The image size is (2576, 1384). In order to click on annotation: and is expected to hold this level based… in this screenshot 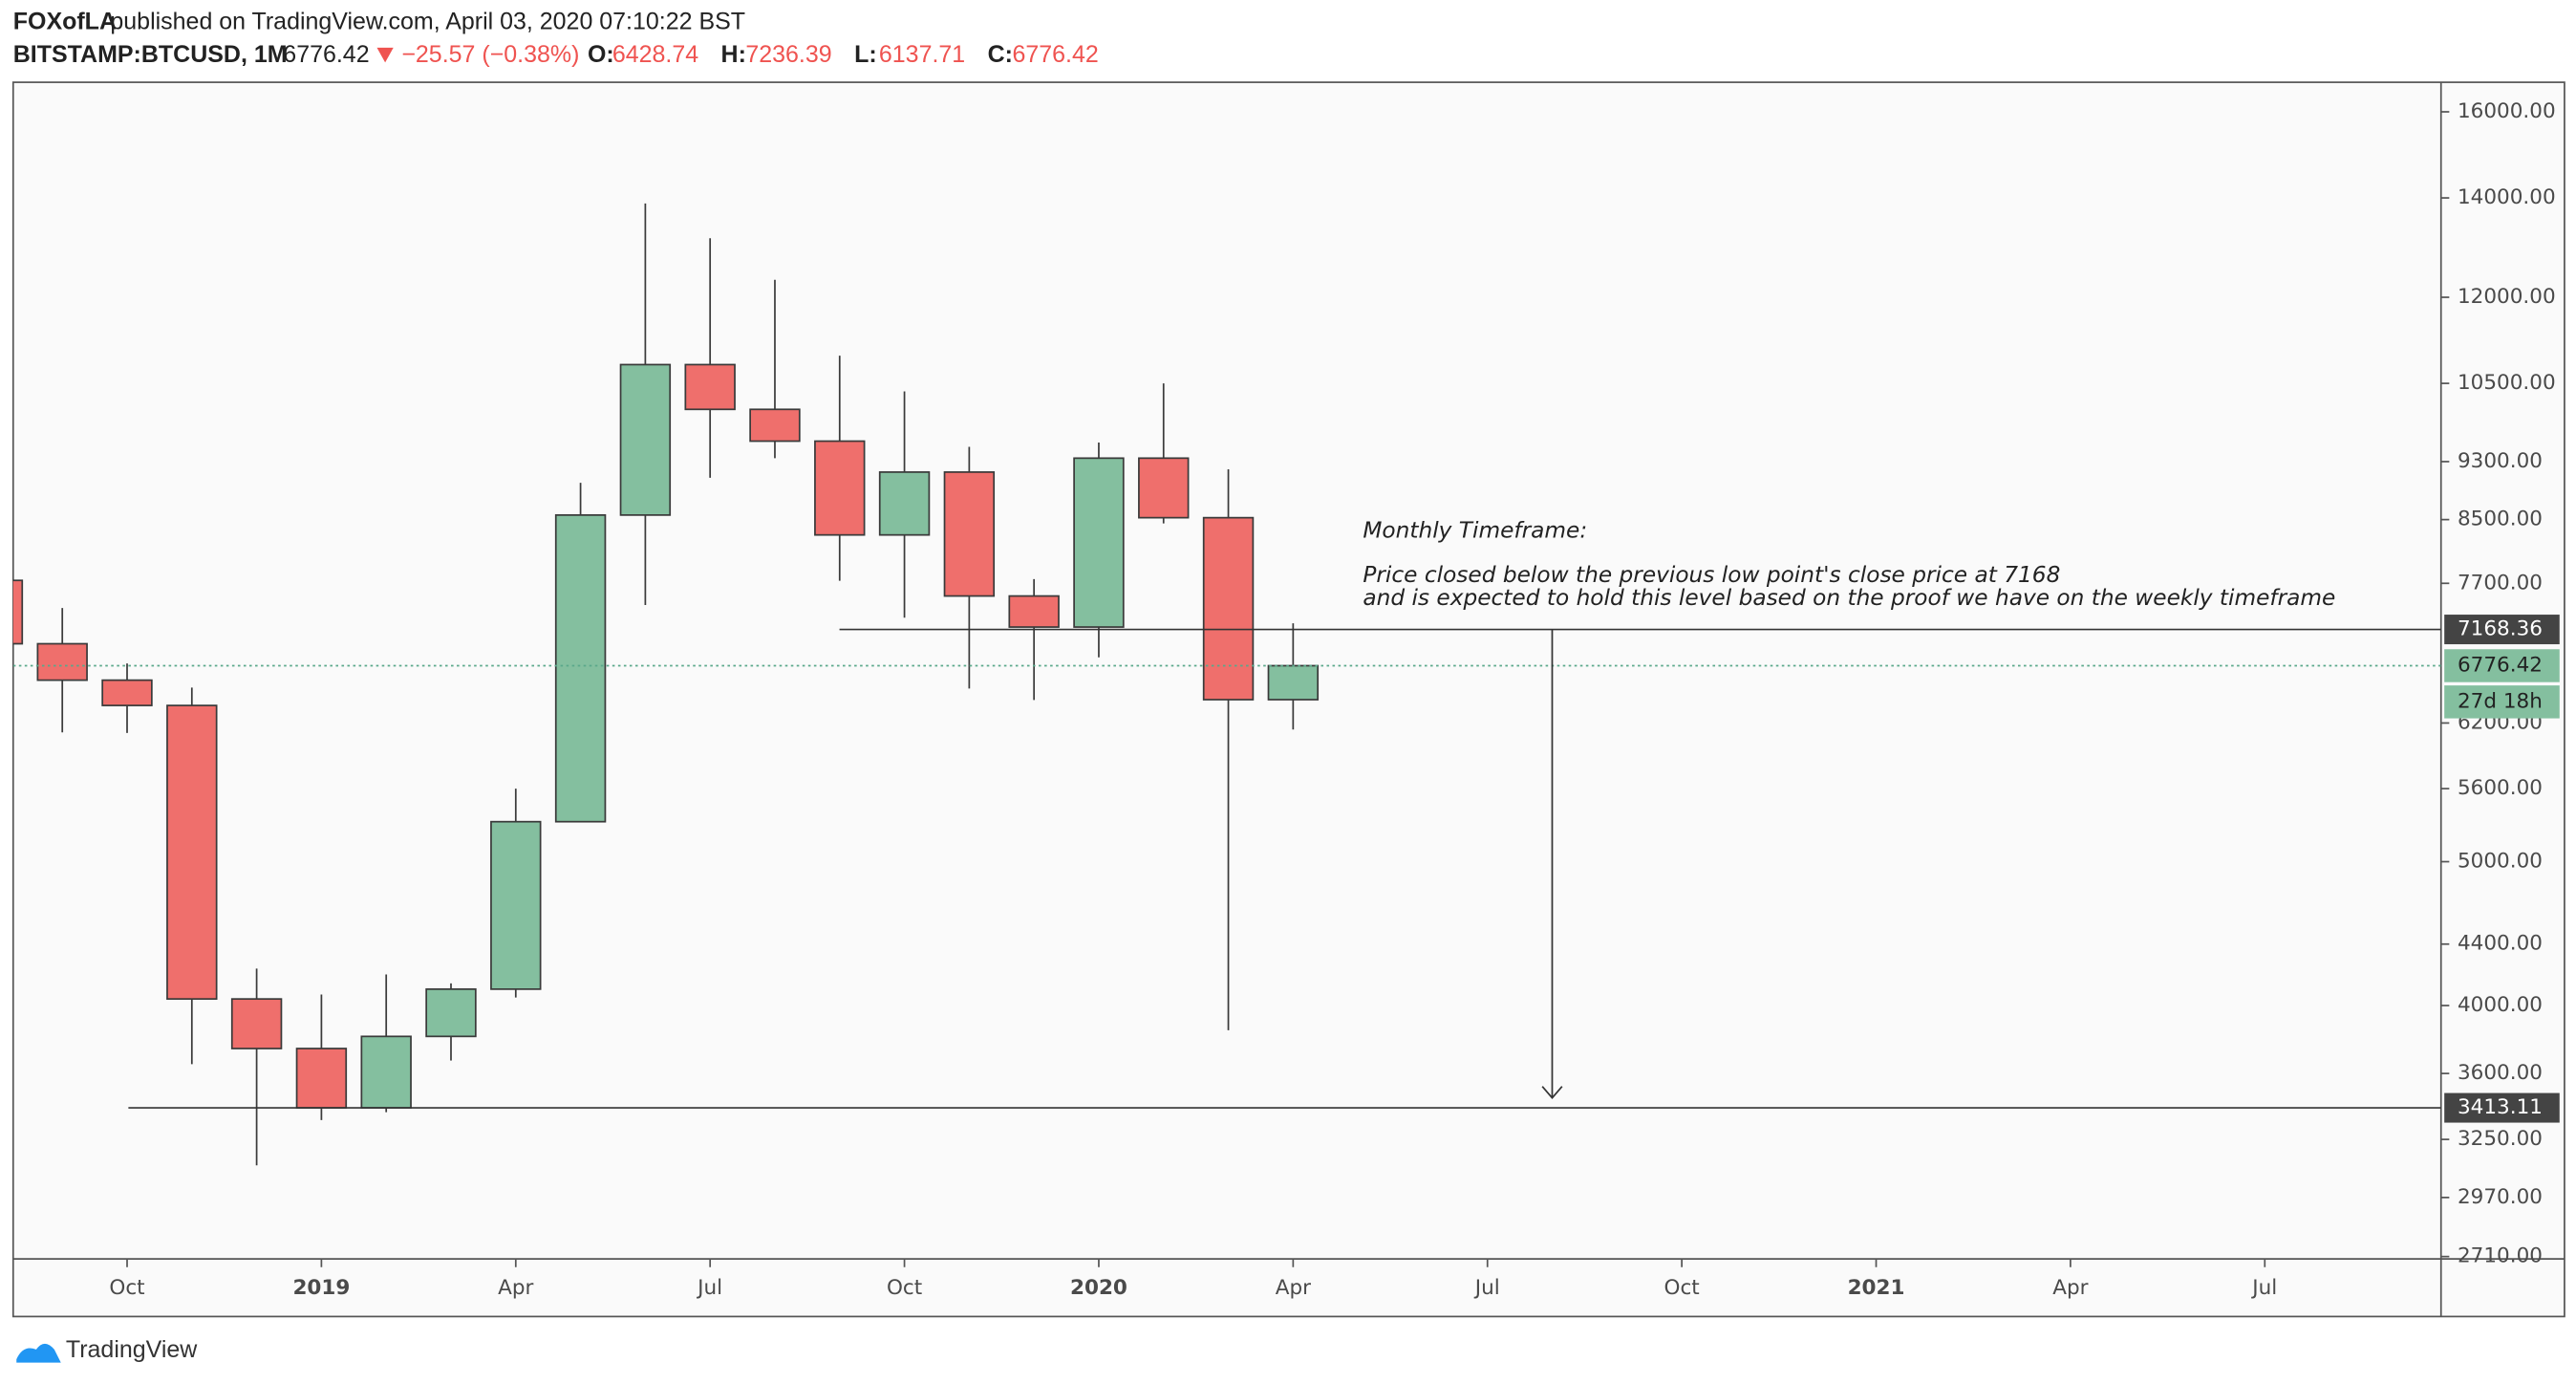, I will do `click(1849, 598)`.